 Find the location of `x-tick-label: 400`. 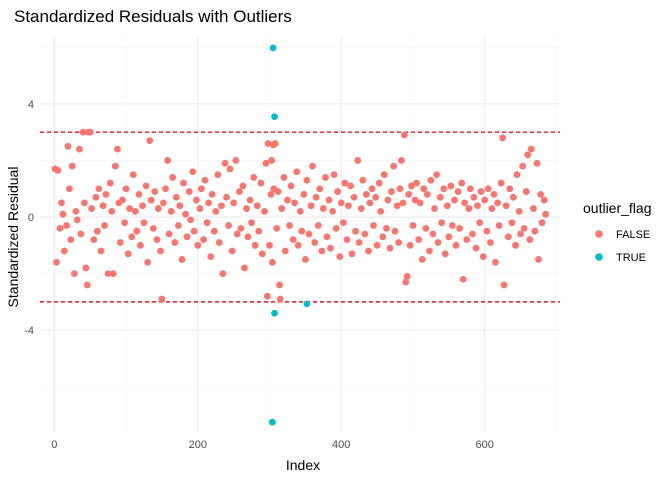

x-tick-label: 400 is located at coordinates (341, 445).